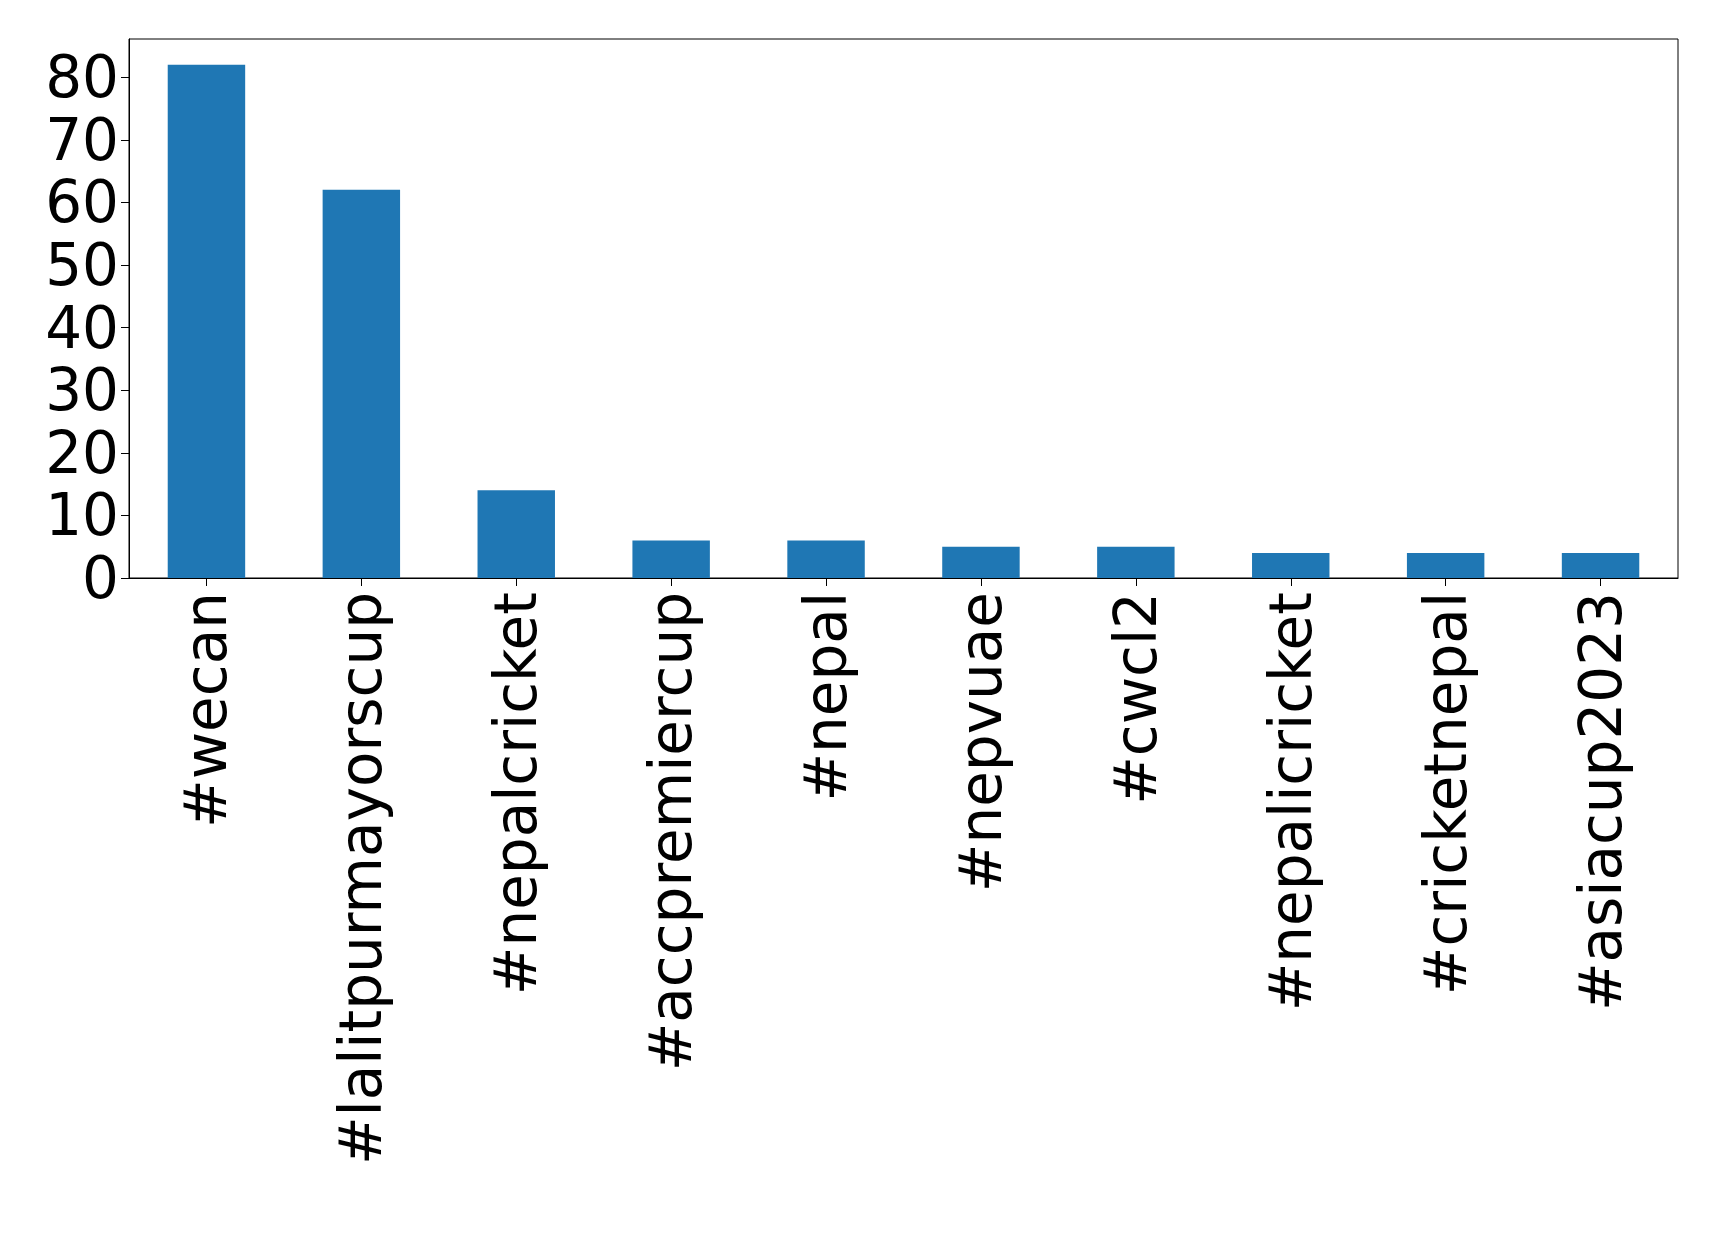  What do you see at coordinates (1600, 802) in the screenshot?
I see `x-tick-label: #asiacup2023` at bounding box center [1600, 802].